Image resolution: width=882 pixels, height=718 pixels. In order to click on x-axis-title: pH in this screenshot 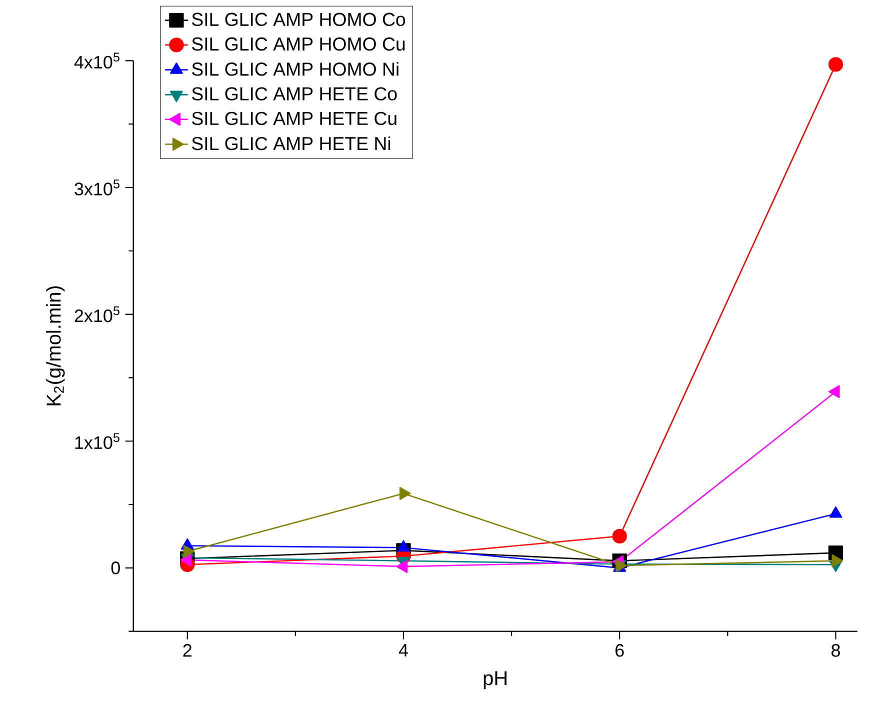, I will do `click(495, 680)`.